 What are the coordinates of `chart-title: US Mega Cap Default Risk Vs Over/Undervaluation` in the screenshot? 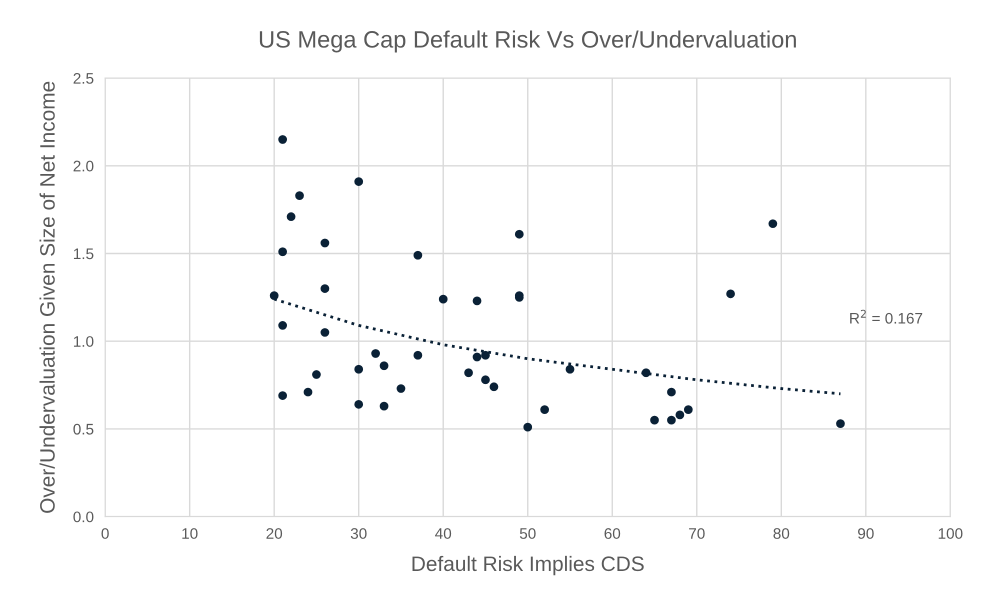 It's located at (528, 41).